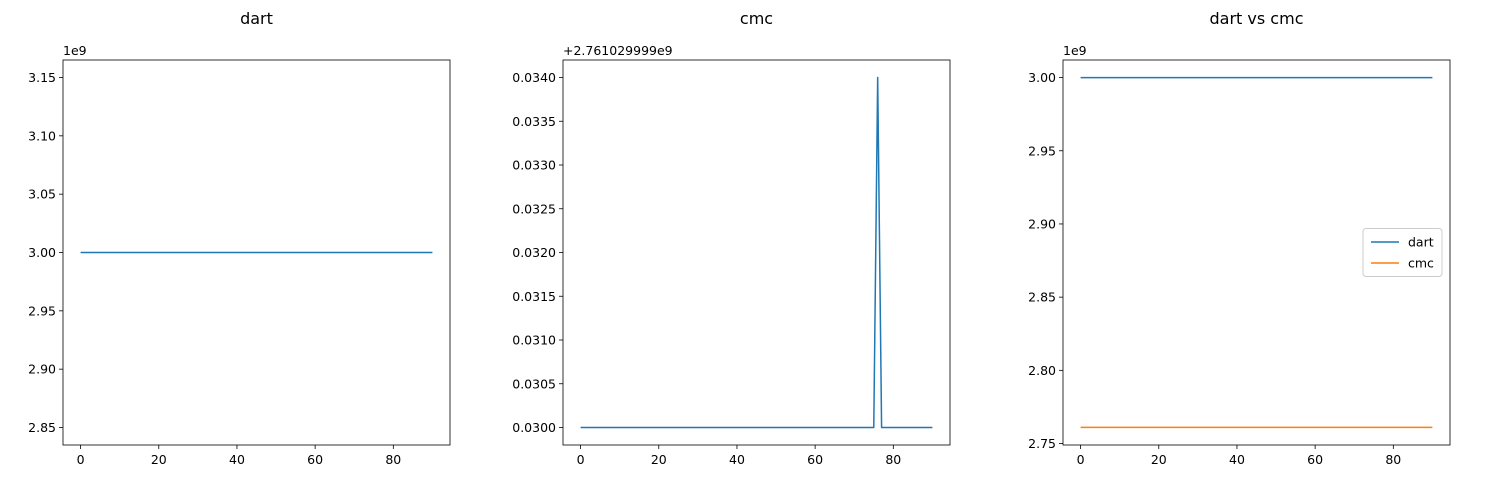 This screenshot has width=1500, height=500. Describe the element at coordinates (534, 165) in the screenshot. I see `y-tick-label: 0.0330` at that location.